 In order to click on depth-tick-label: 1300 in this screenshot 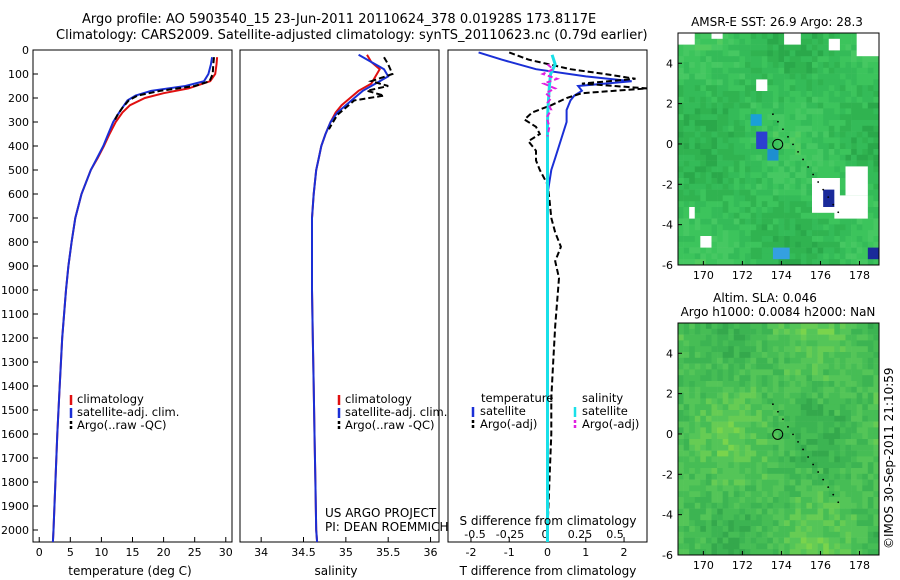, I will do `click(15, 362)`.